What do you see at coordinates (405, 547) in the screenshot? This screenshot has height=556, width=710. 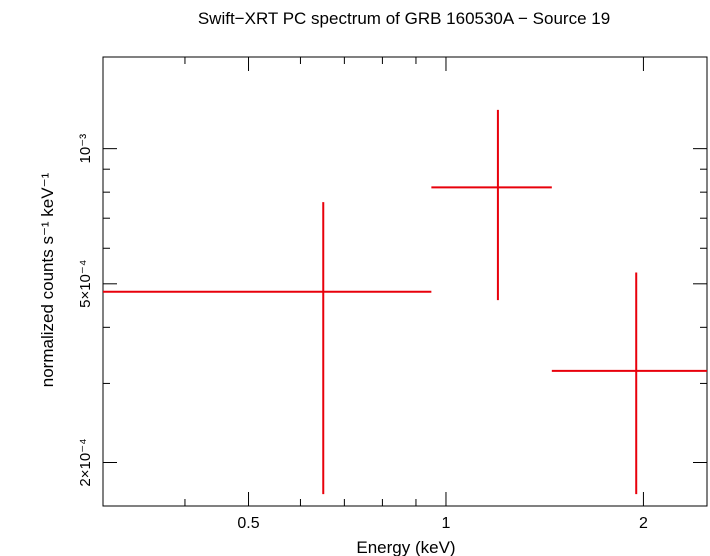 I see `x-axis-label: Energy (keV)` at bounding box center [405, 547].